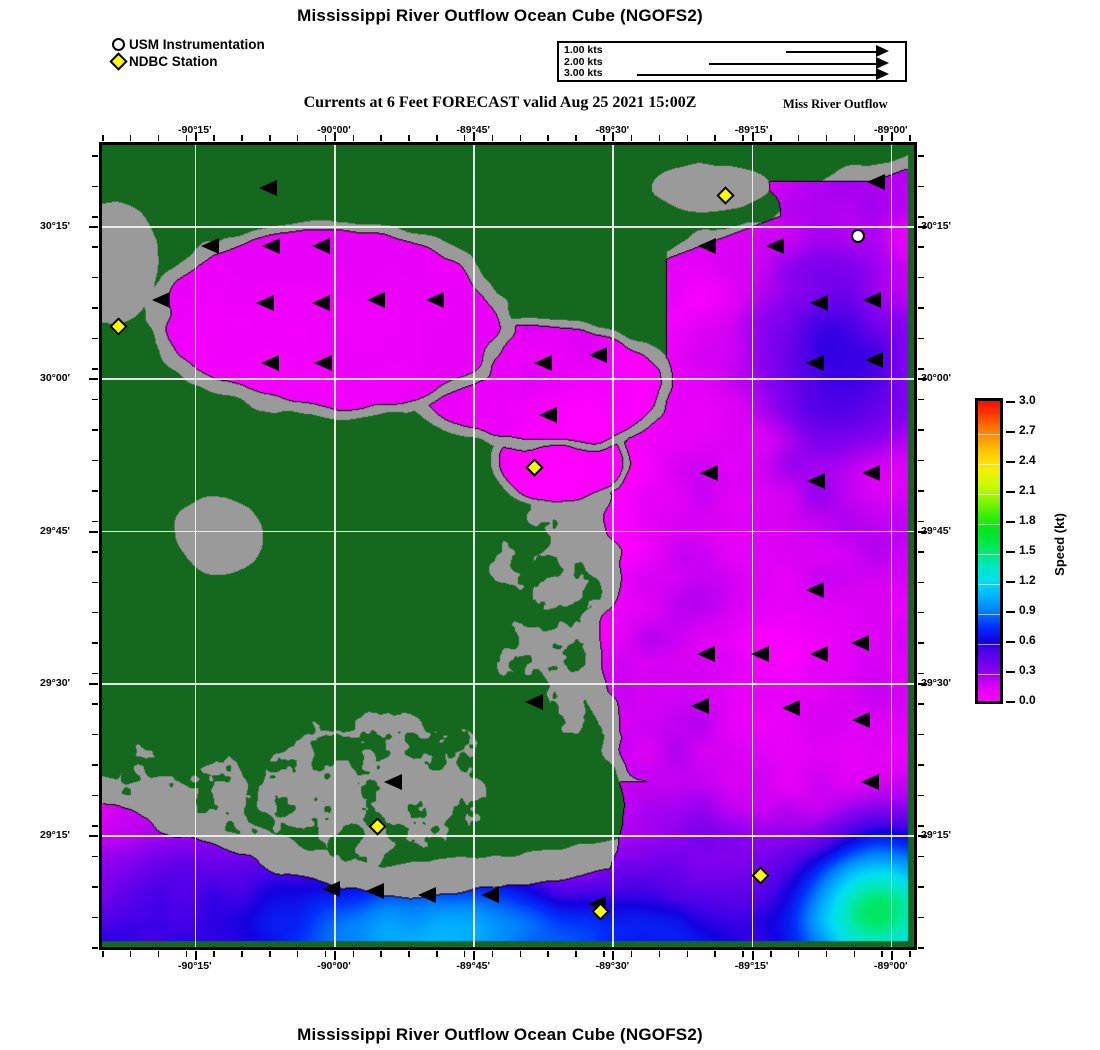 The height and width of the screenshot is (1050, 1100). Describe the element at coordinates (936, 226) in the screenshot. I see `lat-axis-label-right: 30°15'` at that location.